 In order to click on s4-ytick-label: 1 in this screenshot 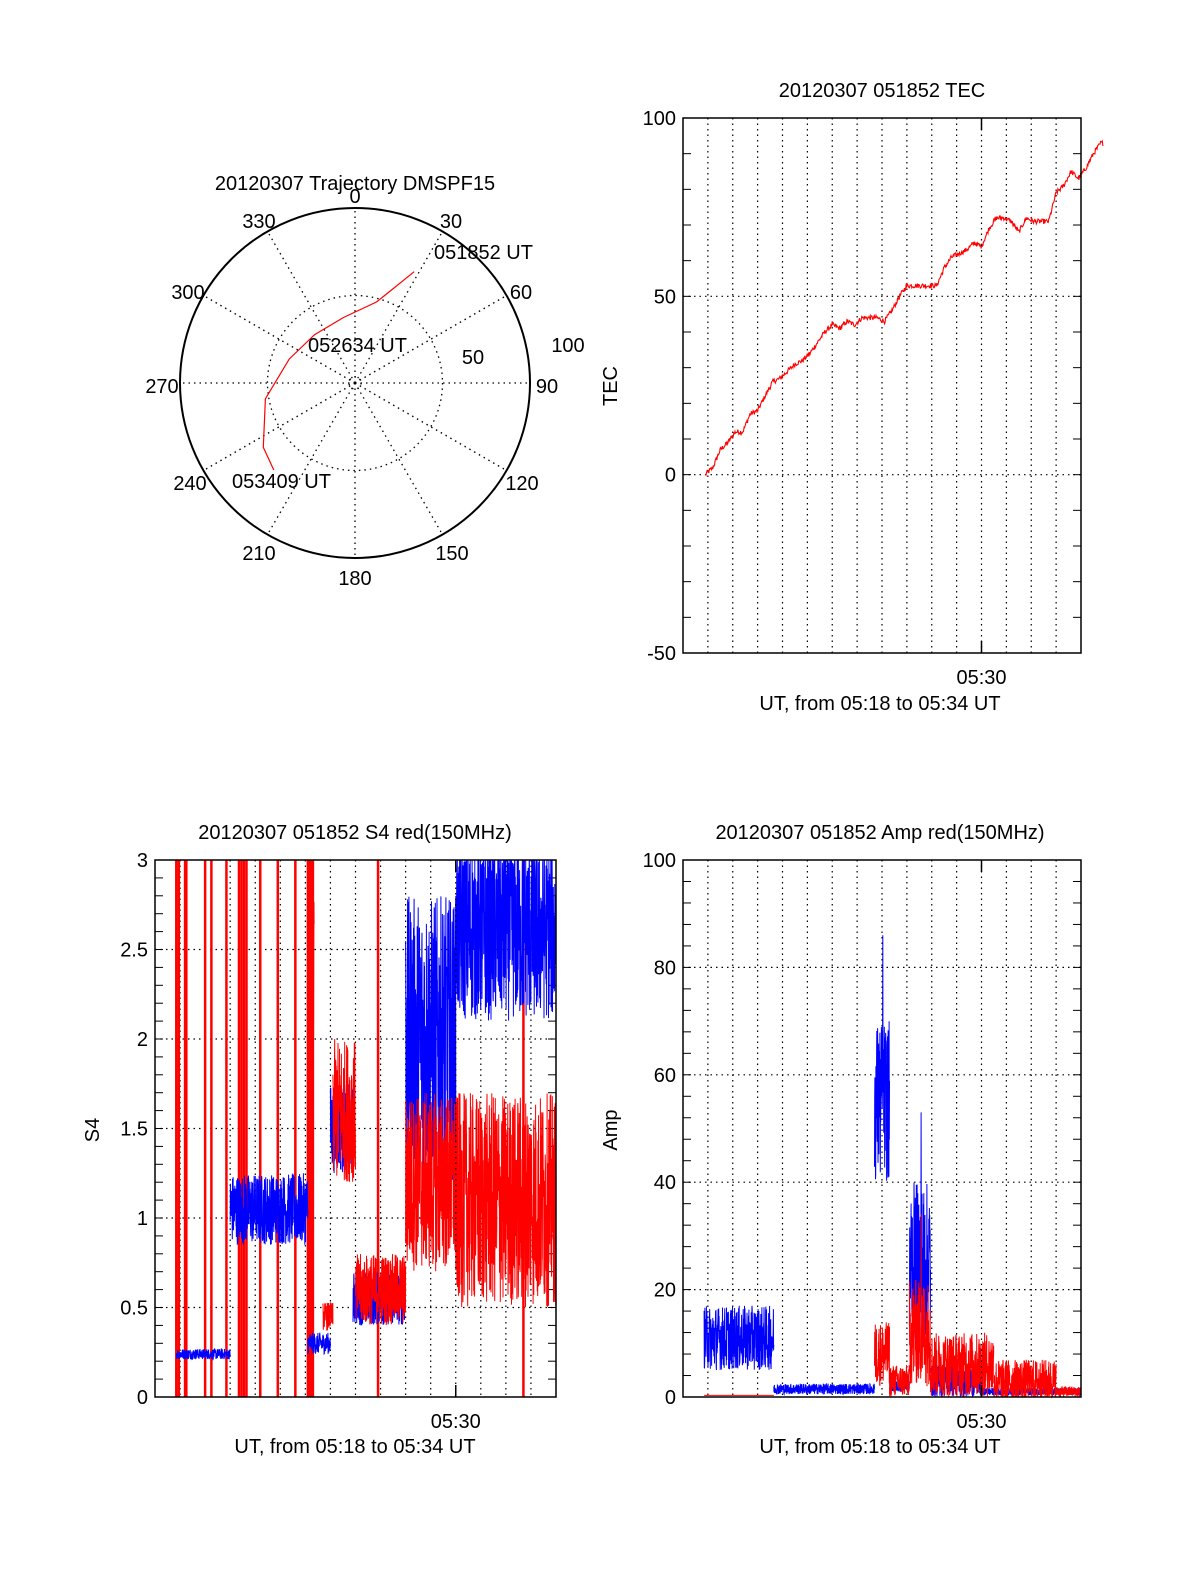, I will do `click(142, 1219)`.